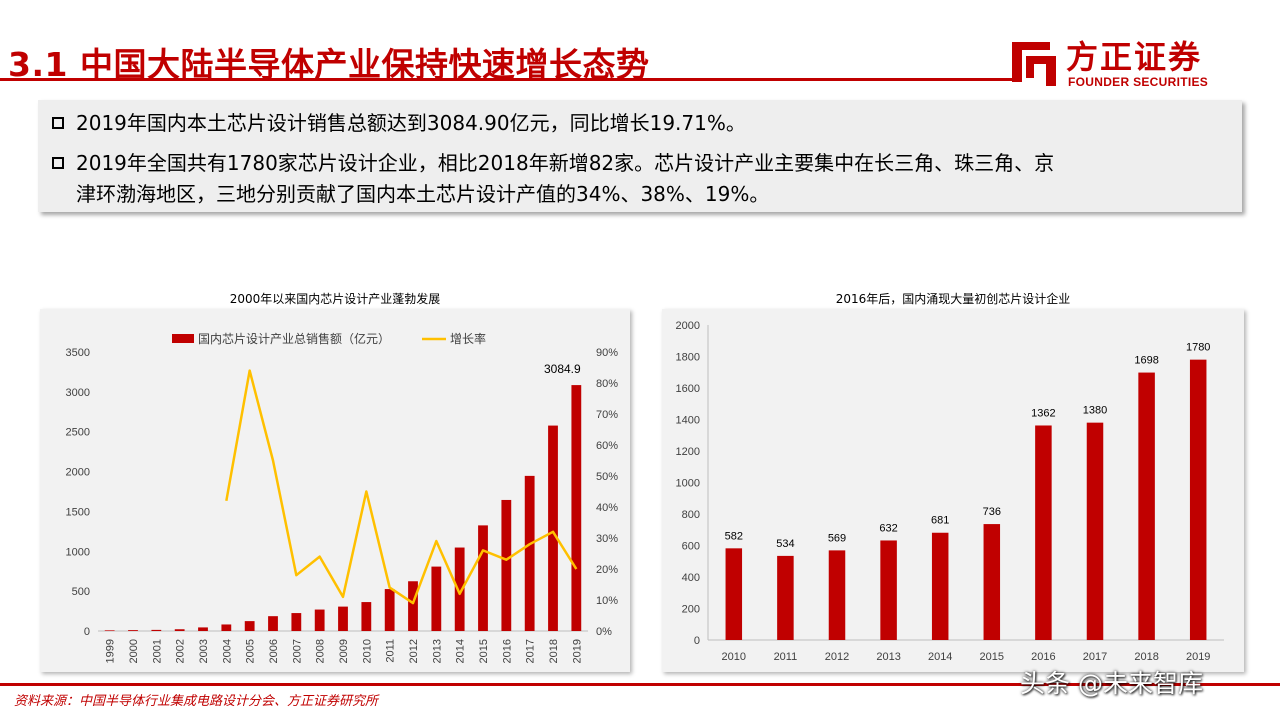  What do you see at coordinates (940, 521) in the screenshot?
I see `data-label: 681` at bounding box center [940, 521].